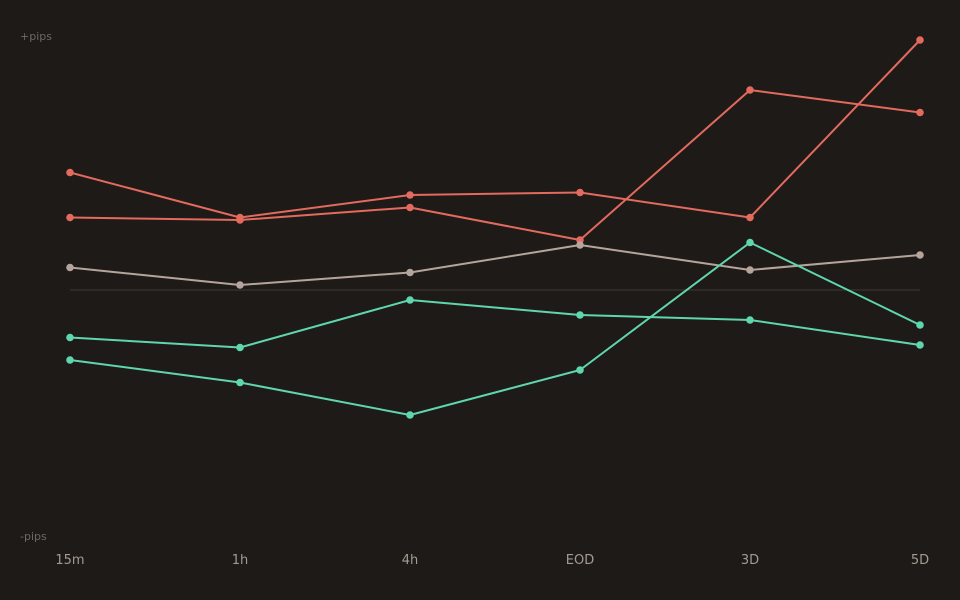  What do you see at coordinates (580, 560) in the screenshot?
I see `x-tick-label: EOD` at bounding box center [580, 560].